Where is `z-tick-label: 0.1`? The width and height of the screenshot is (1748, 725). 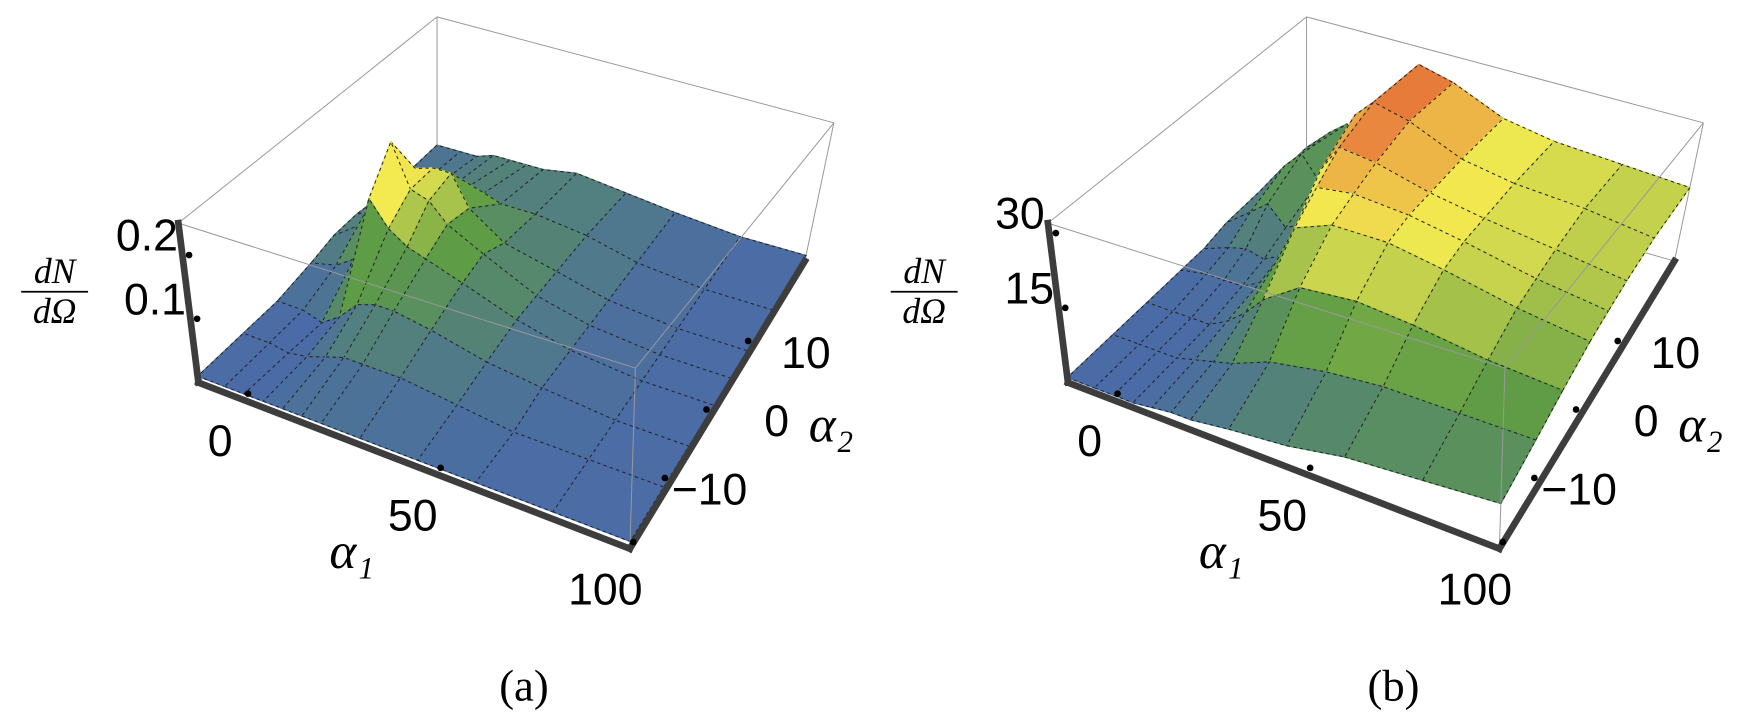 z-tick-label: 0.1 is located at coordinates (155, 299).